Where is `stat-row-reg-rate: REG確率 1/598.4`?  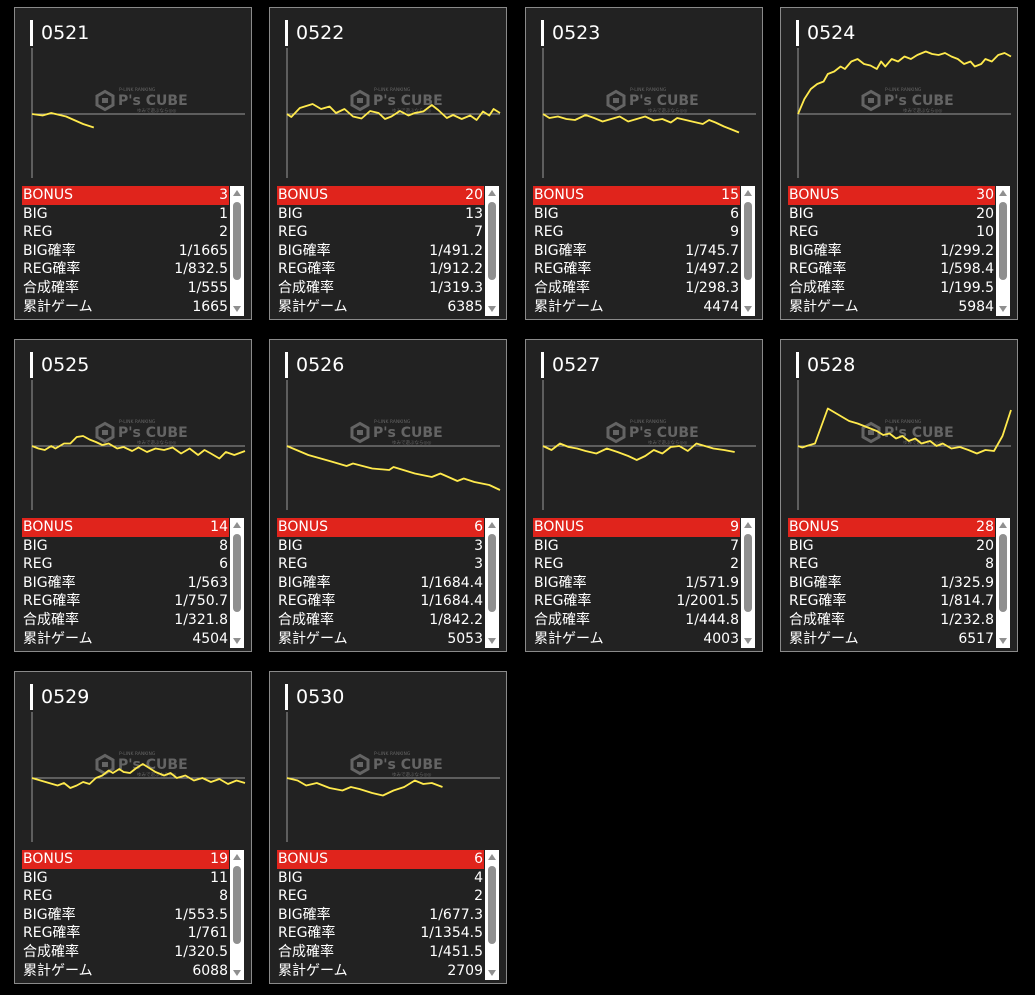
stat-row-reg-rate: REG確率 1/598.4 is located at coordinates (891, 269).